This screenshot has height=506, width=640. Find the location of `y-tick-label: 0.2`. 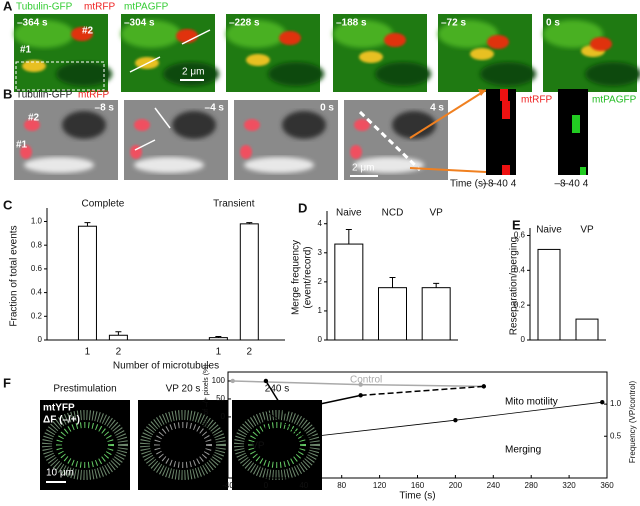

y-tick-label: 0.2 is located at coordinates (37, 315).